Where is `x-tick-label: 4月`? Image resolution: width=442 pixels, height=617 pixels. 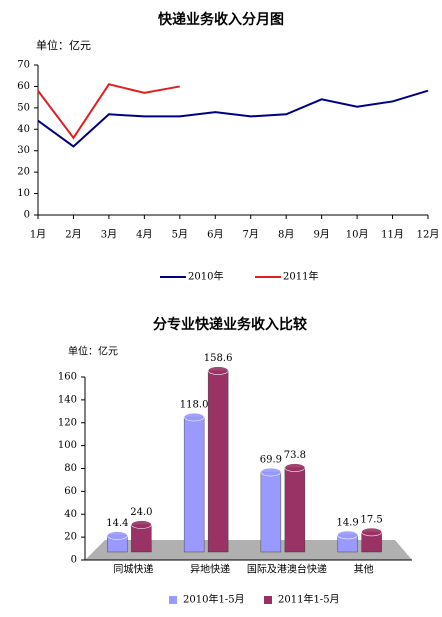
x-tick-label: 4月 is located at coordinates (144, 235).